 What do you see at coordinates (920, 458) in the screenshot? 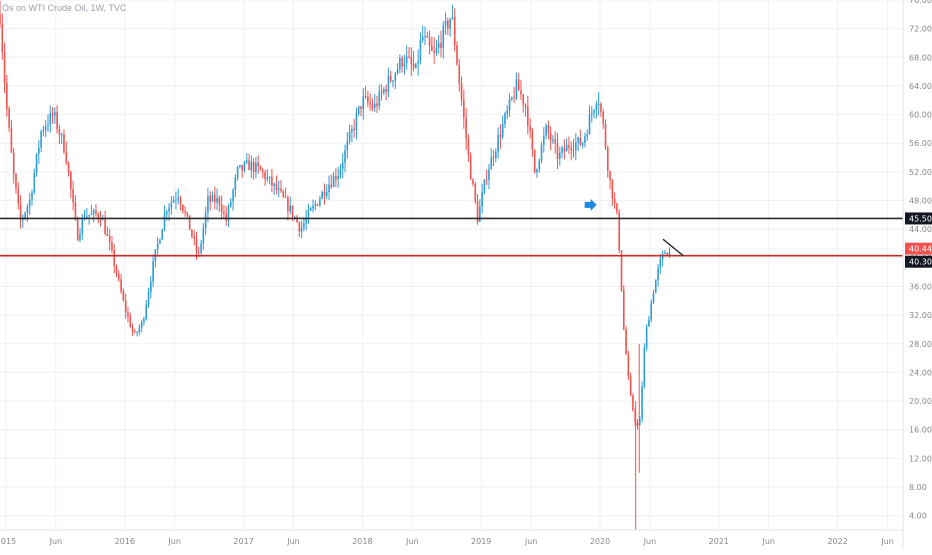
I see `y-tick-label: 12.00` at bounding box center [920, 458].